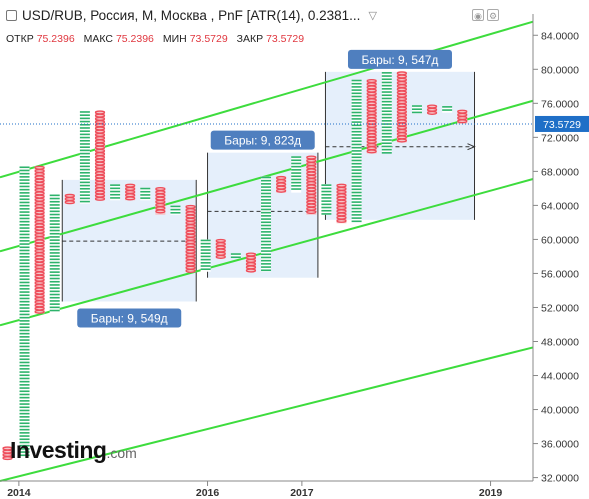 This screenshot has height=499, width=589. I want to click on y-tick-label: 52.0000, so click(560, 308).